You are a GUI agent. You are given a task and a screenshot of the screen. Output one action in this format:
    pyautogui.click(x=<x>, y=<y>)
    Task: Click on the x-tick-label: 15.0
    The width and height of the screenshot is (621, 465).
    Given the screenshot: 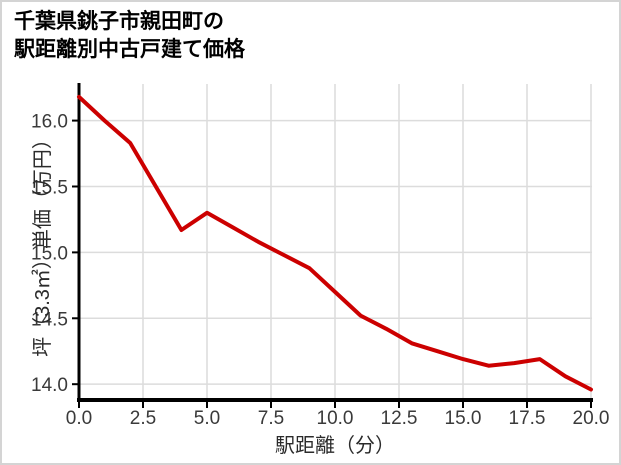 What is the action you would take?
    pyautogui.click(x=463, y=418)
    